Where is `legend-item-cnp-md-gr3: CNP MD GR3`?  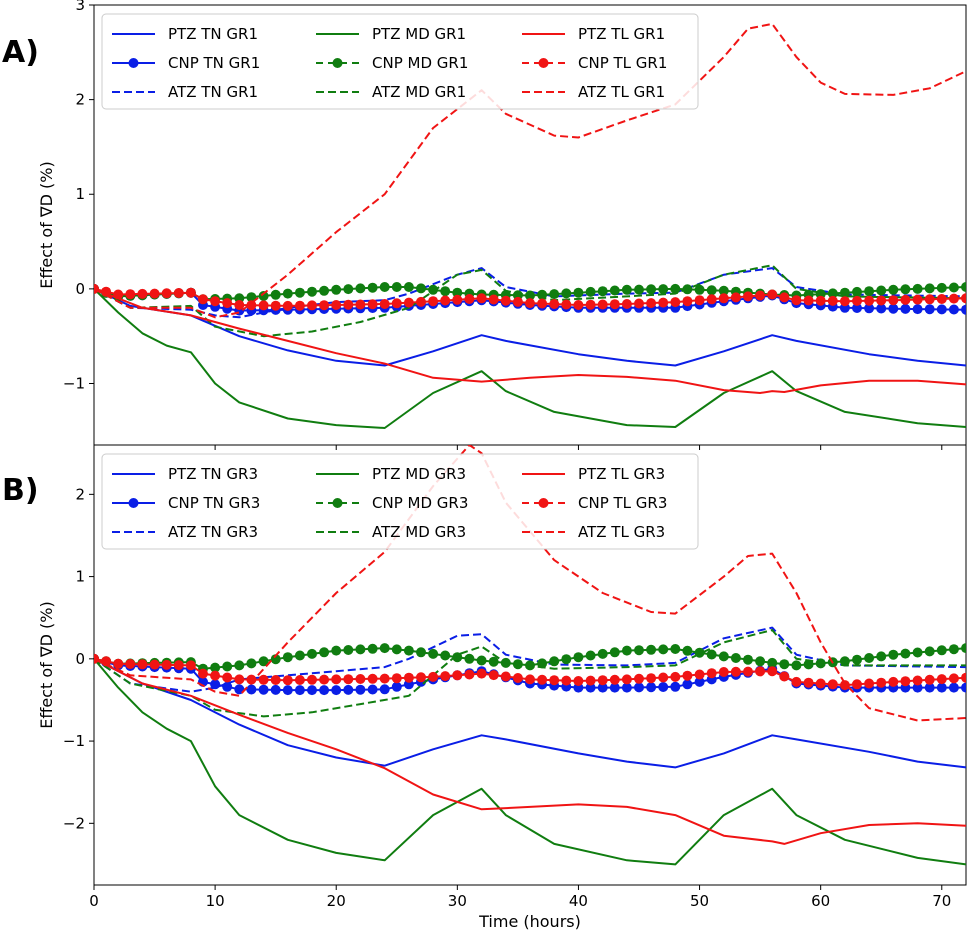
legend-item-cnp-md-gr3: CNP MD GR3 is located at coordinates (392, 503).